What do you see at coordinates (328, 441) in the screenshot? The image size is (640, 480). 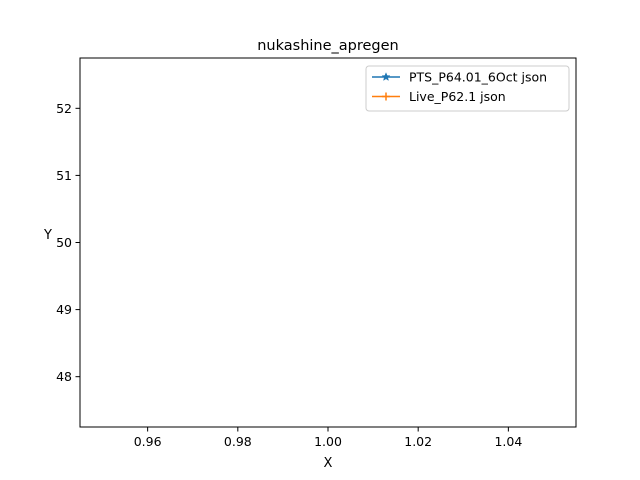 I see `x-tick-label: 1.00` at bounding box center [328, 441].